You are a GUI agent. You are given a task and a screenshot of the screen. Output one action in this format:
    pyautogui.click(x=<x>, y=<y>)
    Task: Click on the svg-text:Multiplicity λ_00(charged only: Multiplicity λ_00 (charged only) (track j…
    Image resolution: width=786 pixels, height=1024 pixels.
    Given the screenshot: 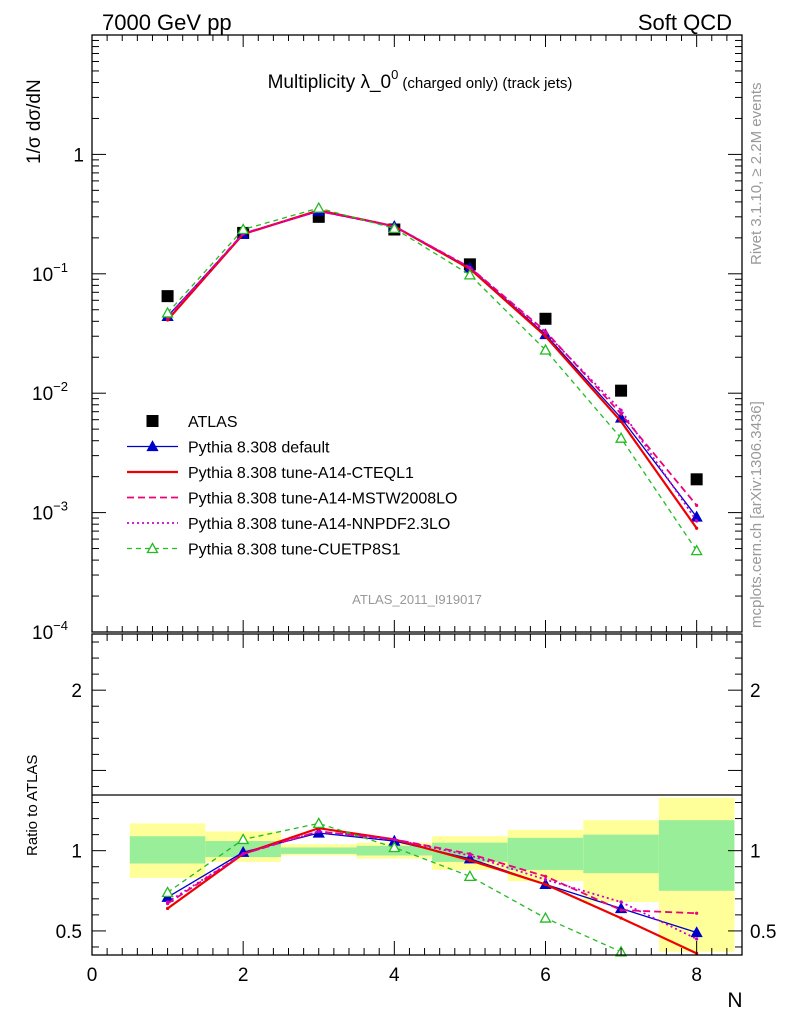 What is the action you would take?
    pyautogui.click(x=420, y=80)
    